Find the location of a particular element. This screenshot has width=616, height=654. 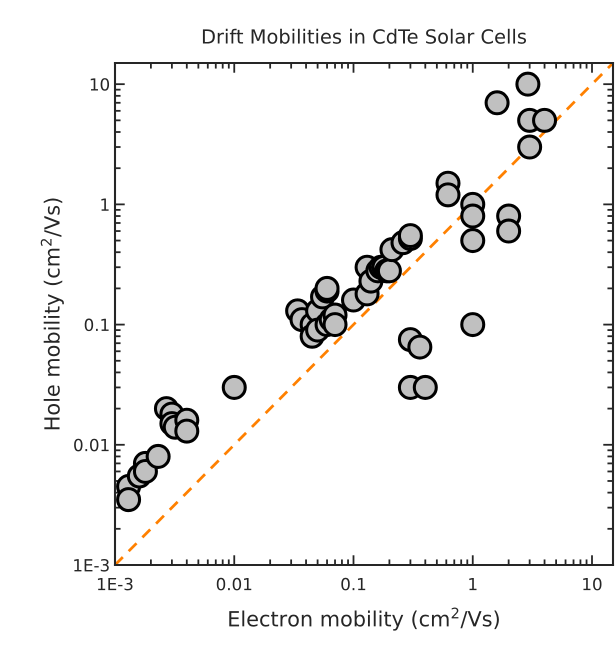

y-tick-label: 0.01 is located at coordinates (91, 445).